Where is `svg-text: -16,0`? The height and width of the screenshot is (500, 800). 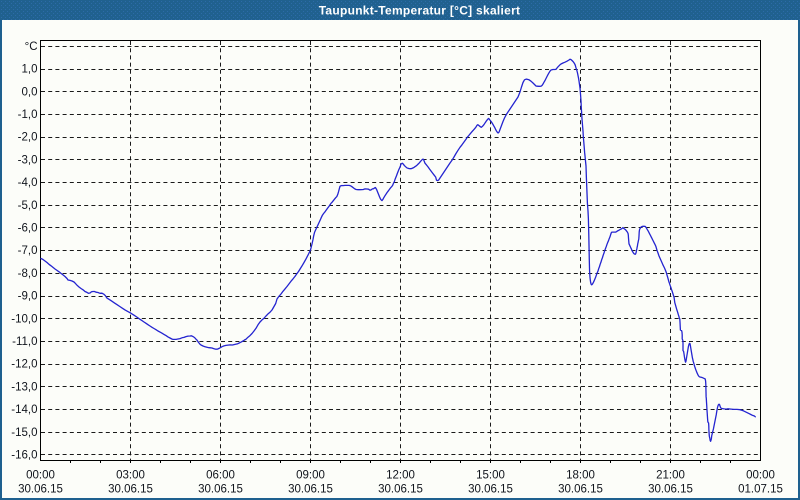
svg-text: -16,0 is located at coordinates (24, 456).